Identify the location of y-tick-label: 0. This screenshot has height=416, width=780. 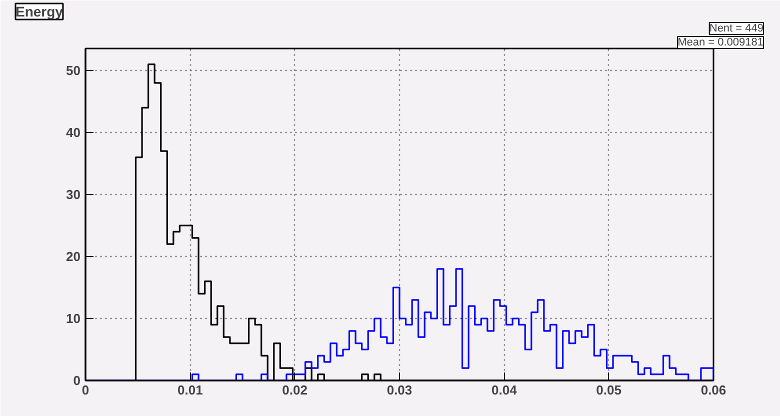
(77, 380).